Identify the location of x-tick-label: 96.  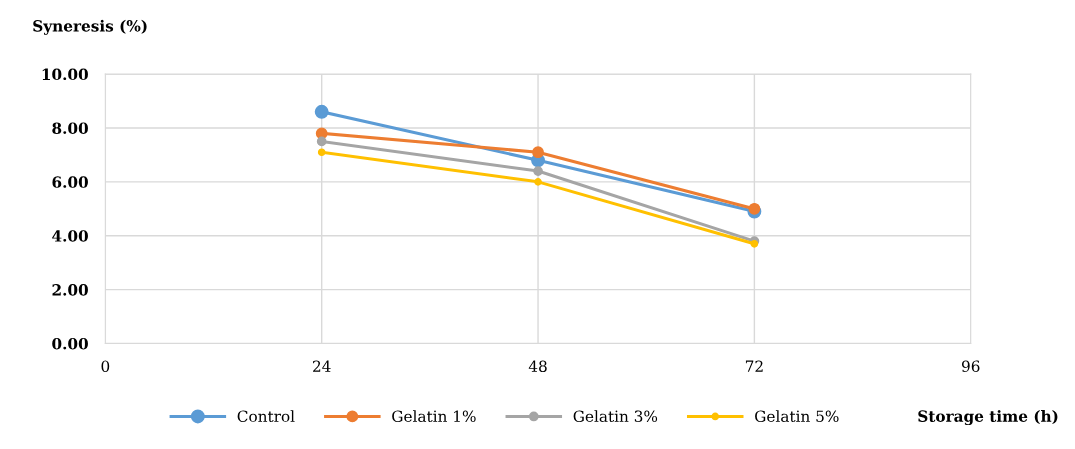
(970, 366).